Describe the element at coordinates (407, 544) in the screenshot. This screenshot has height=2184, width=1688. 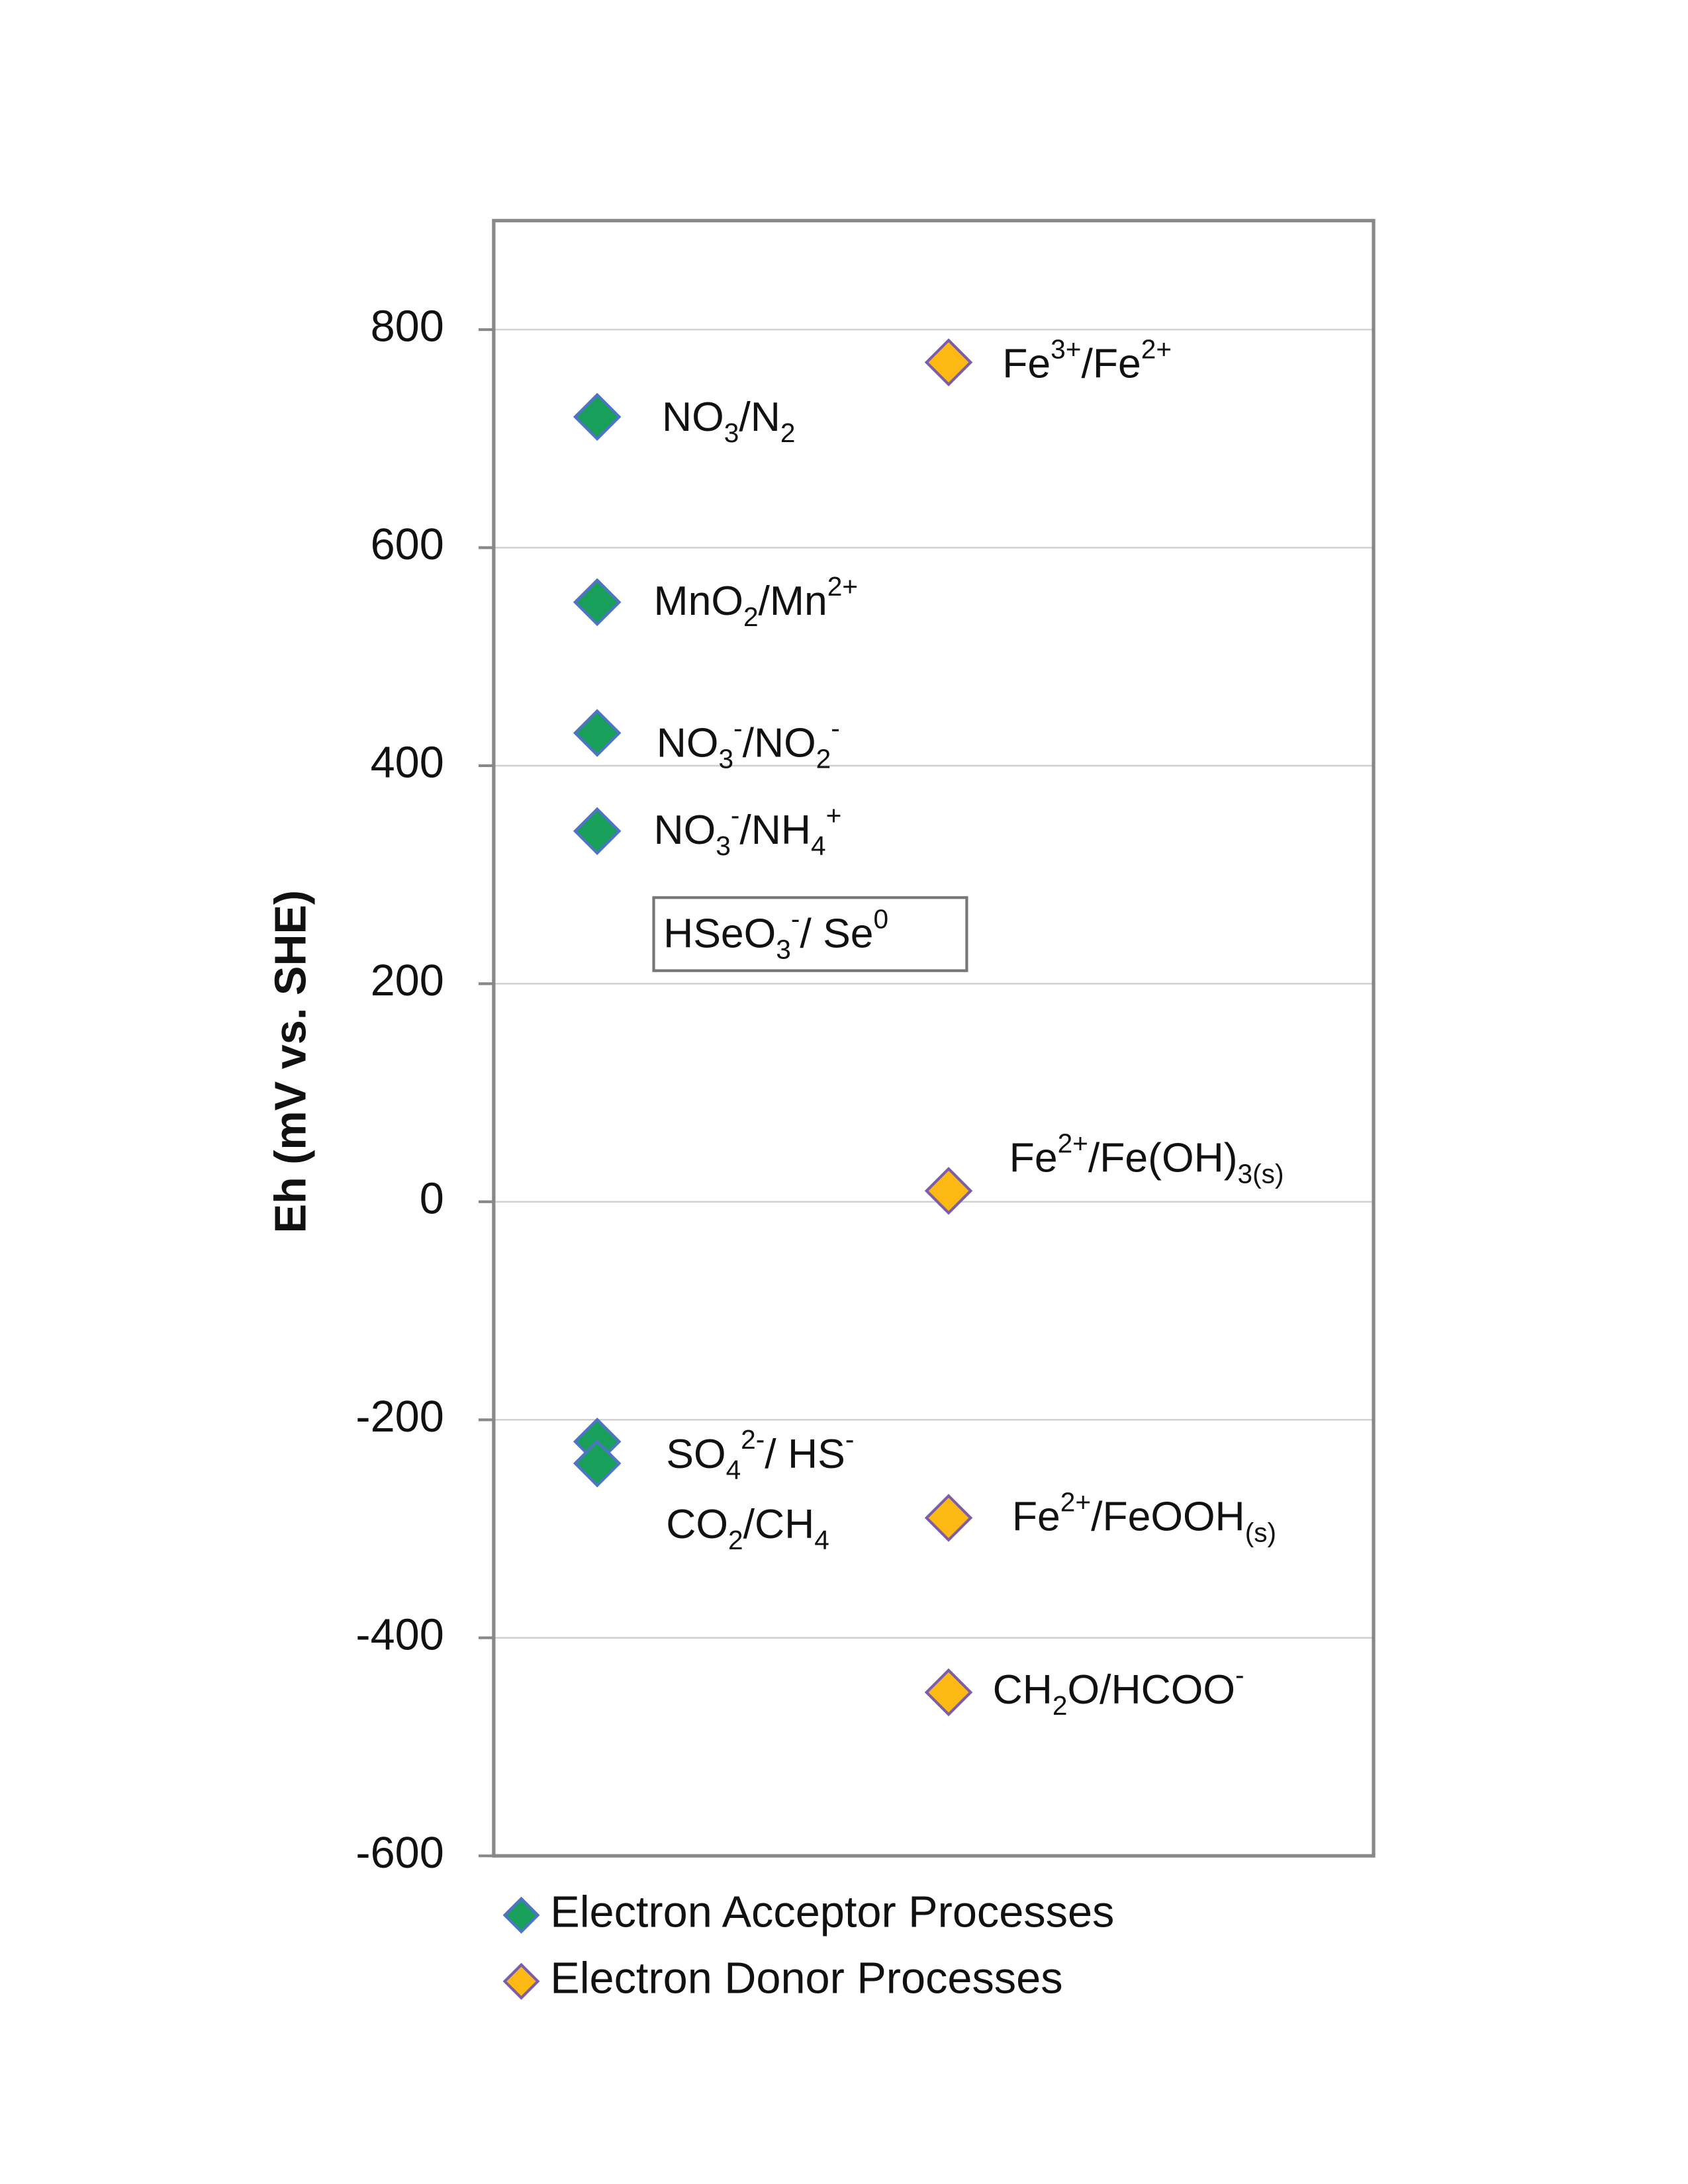
I see `y-tick-label: 600` at that location.